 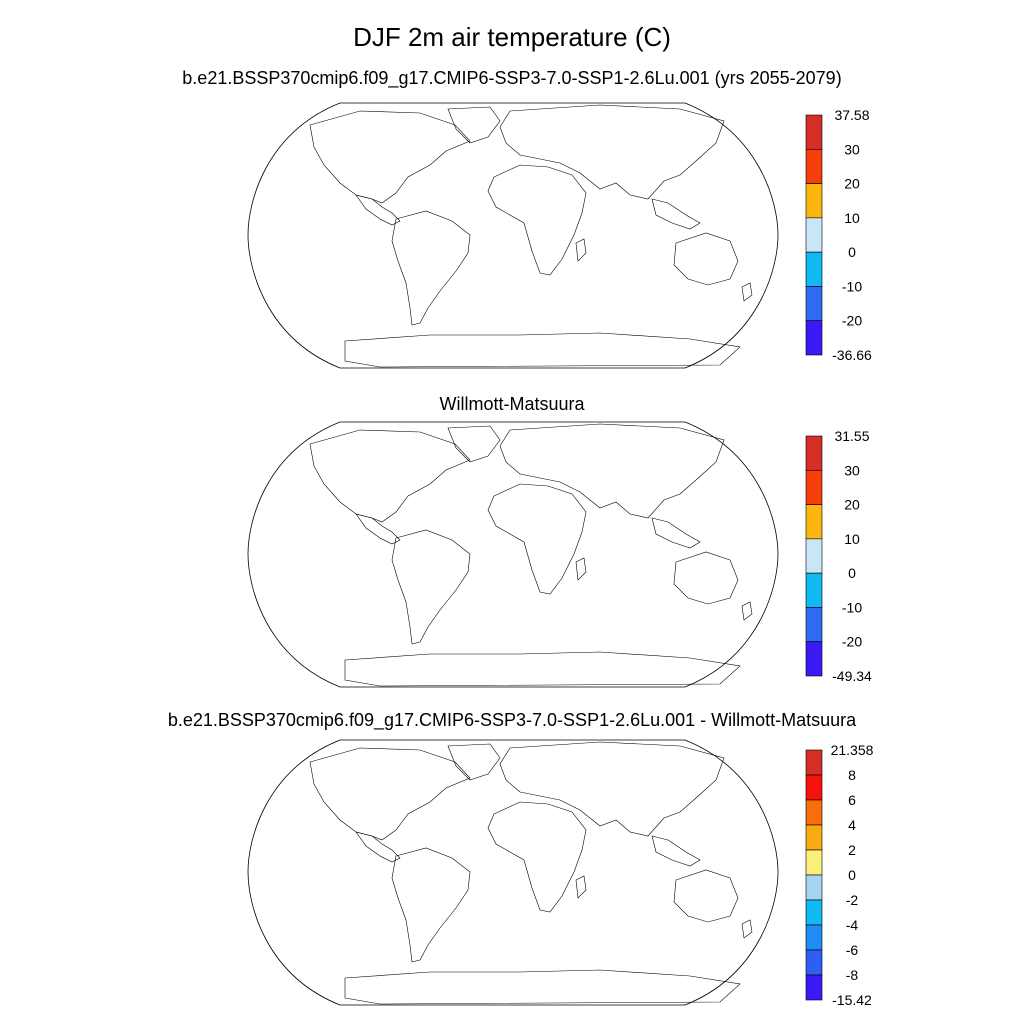 I want to click on colorbar-tick-label: -8, so click(x=852, y=975).